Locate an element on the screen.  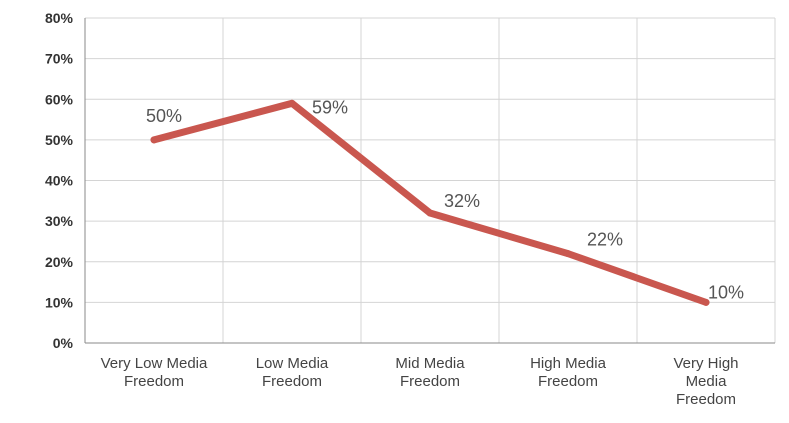
y-tick-label: 50% is located at coordinates (59, 140).